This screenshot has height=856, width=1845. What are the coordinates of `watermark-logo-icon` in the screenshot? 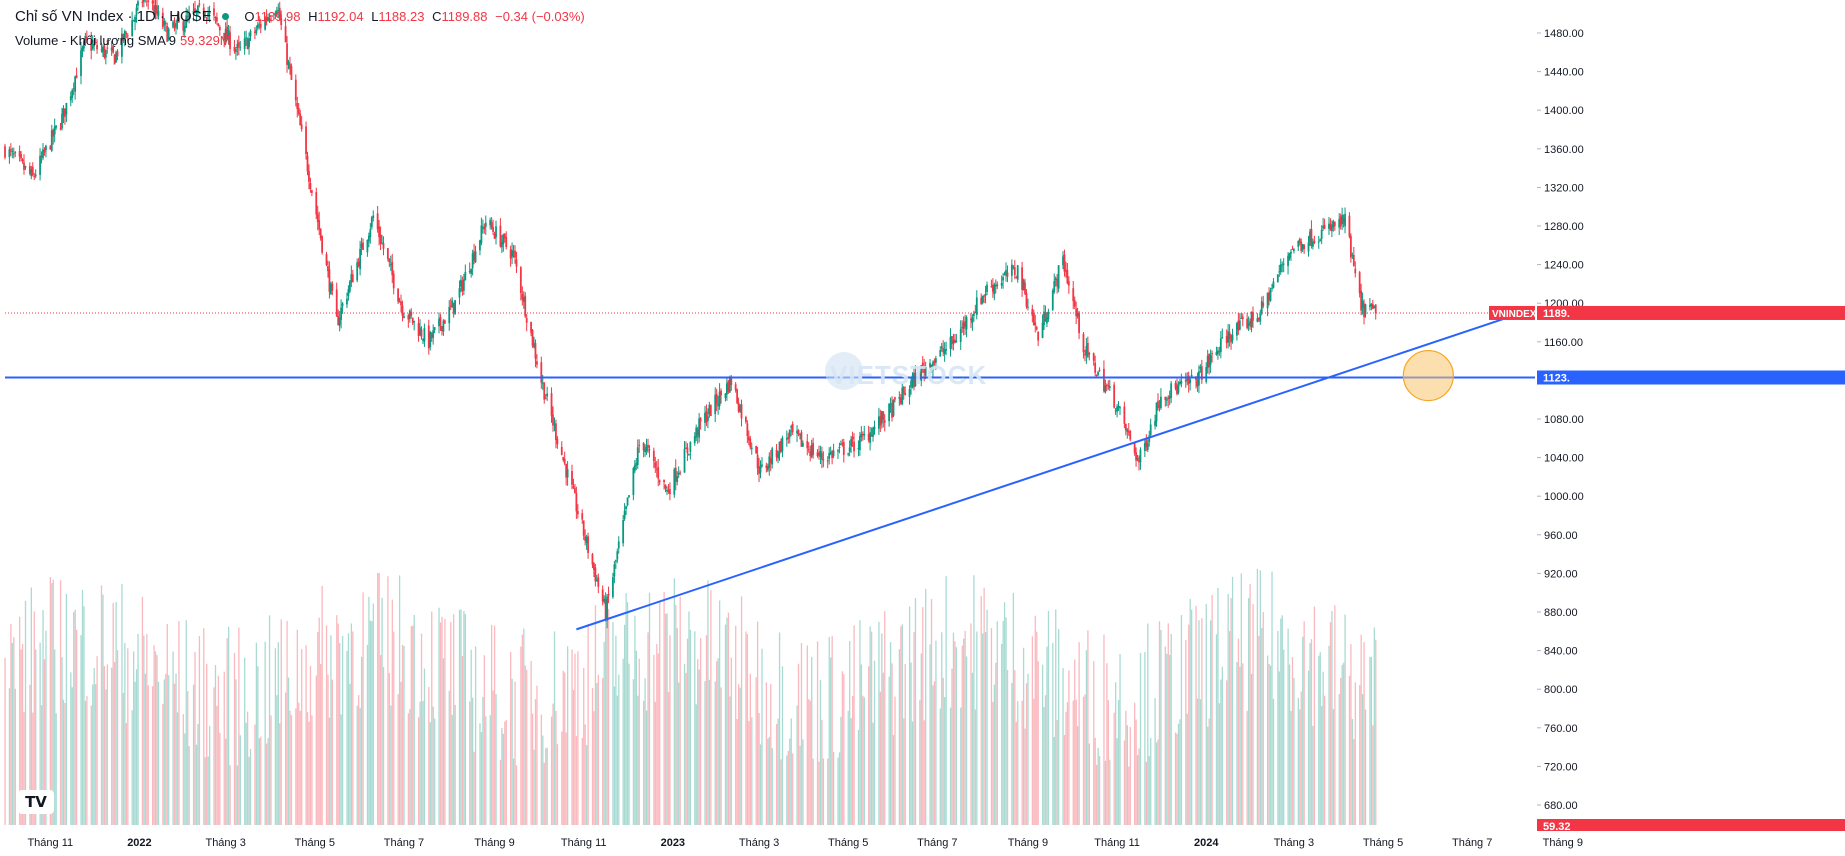 It's located at (844, 371).